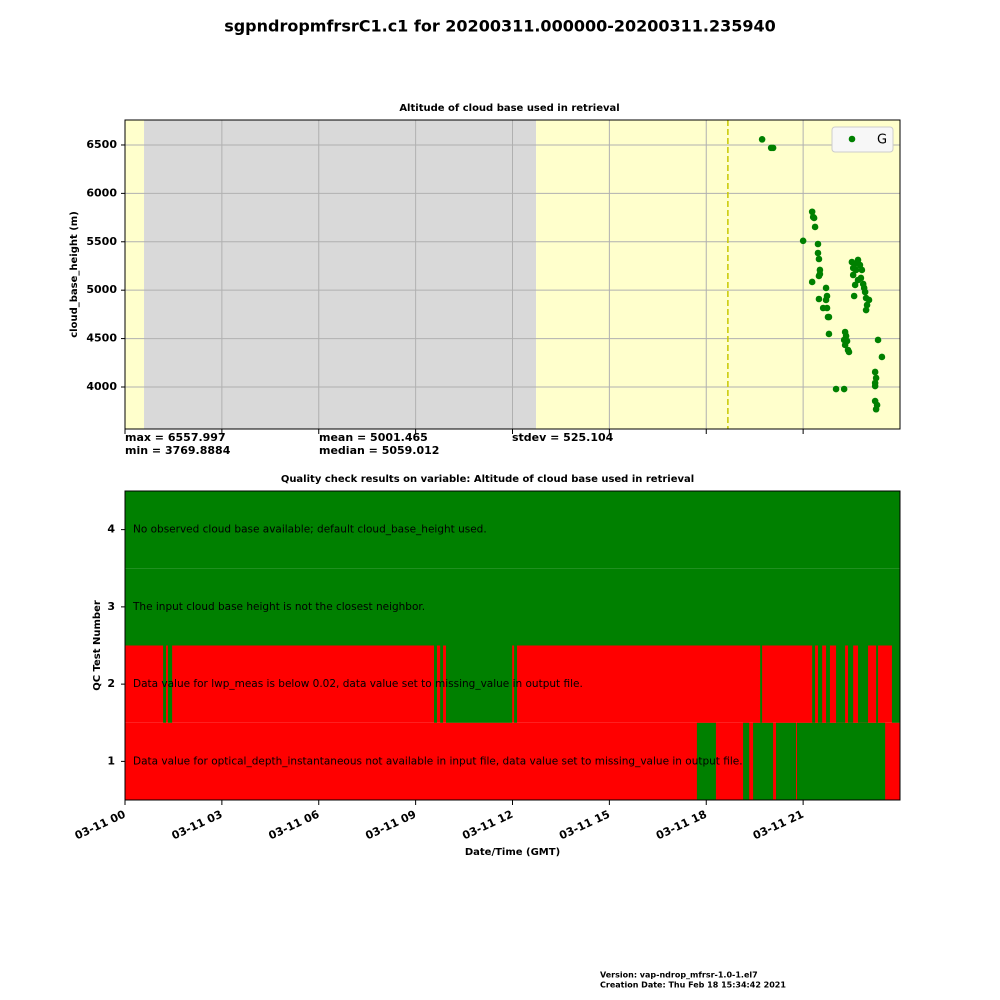  Describe the element at coordinates (101, 338) in the screenshot. I see `y-tick-label: 4500` at that location.